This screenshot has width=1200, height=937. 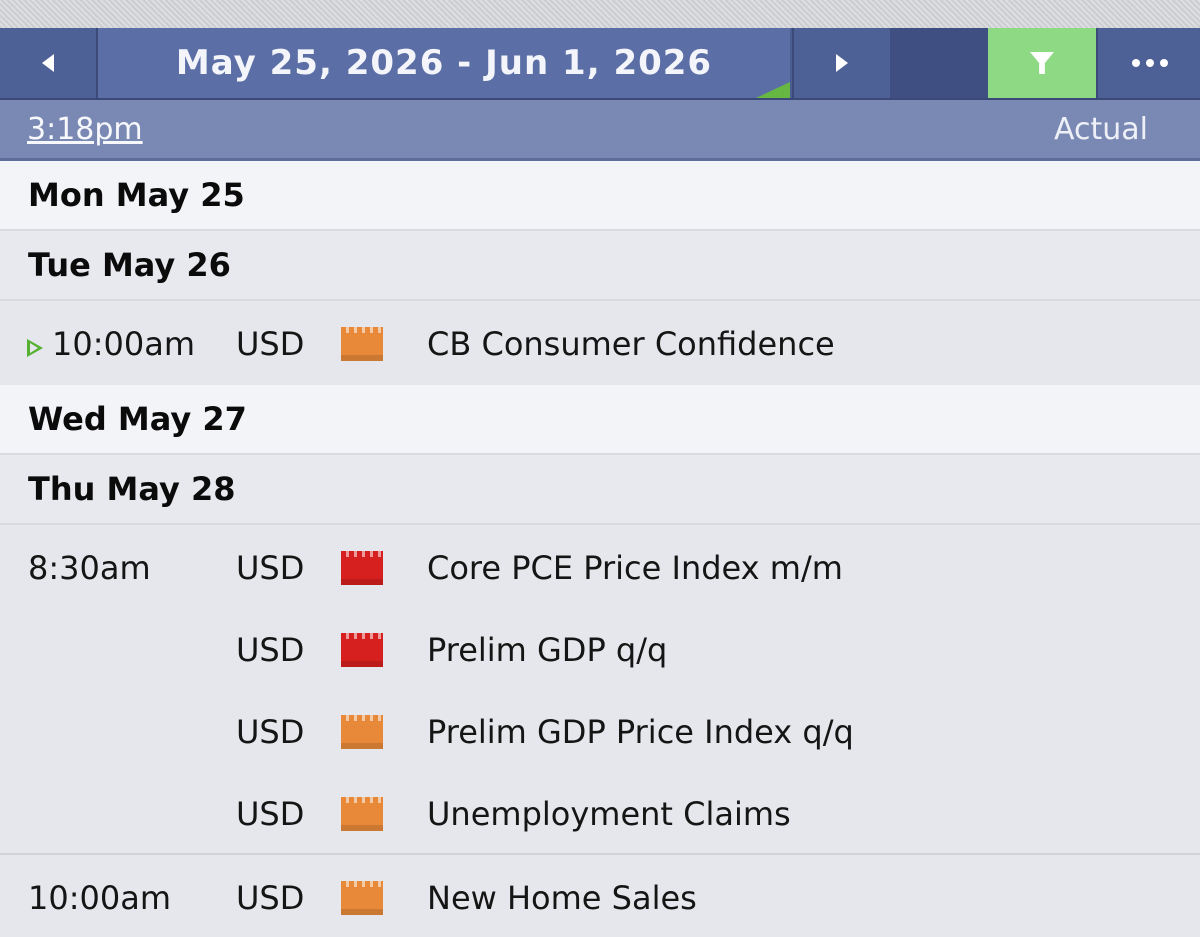 I want to click on next-event-marker-icon, so click(x=35, y=348).